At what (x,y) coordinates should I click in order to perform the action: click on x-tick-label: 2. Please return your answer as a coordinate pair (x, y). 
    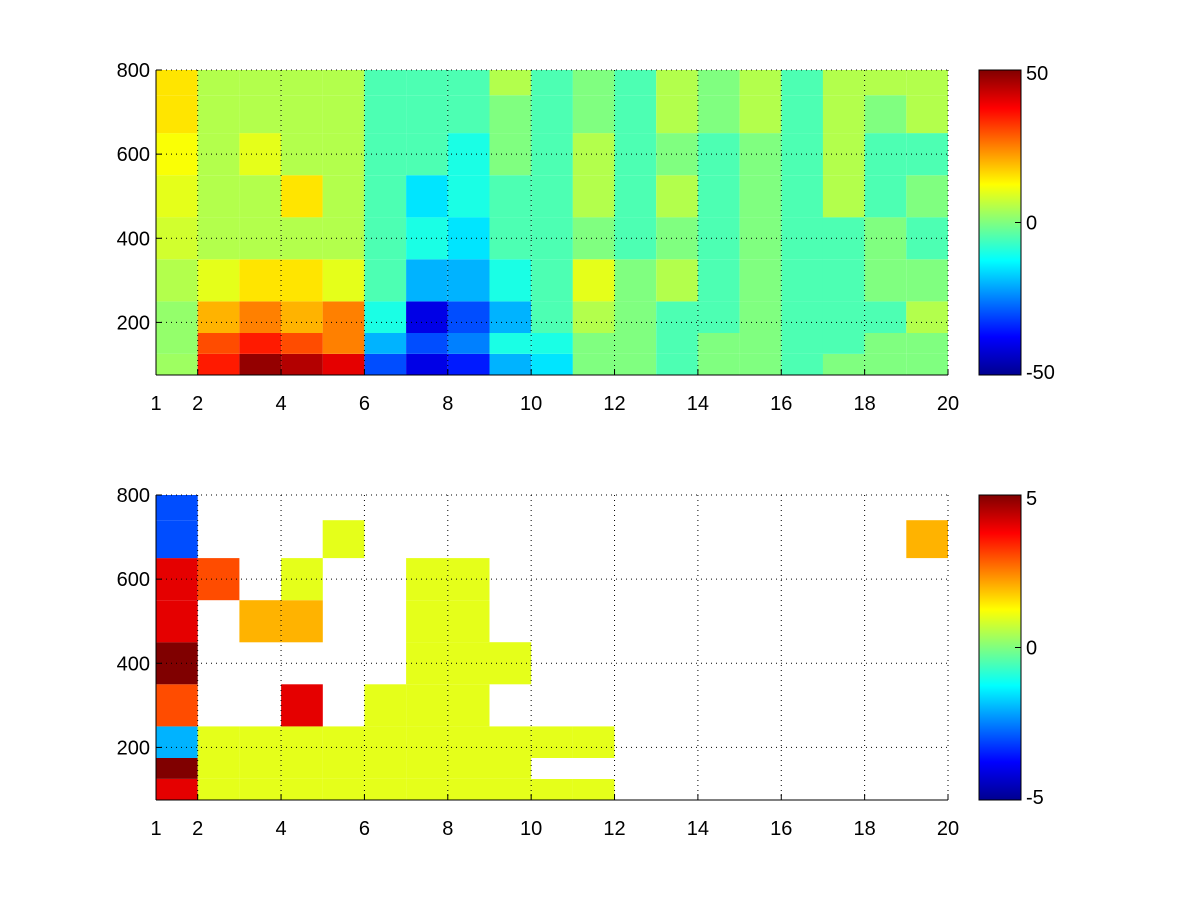
    Looking at the image, I should click on (197, 404).